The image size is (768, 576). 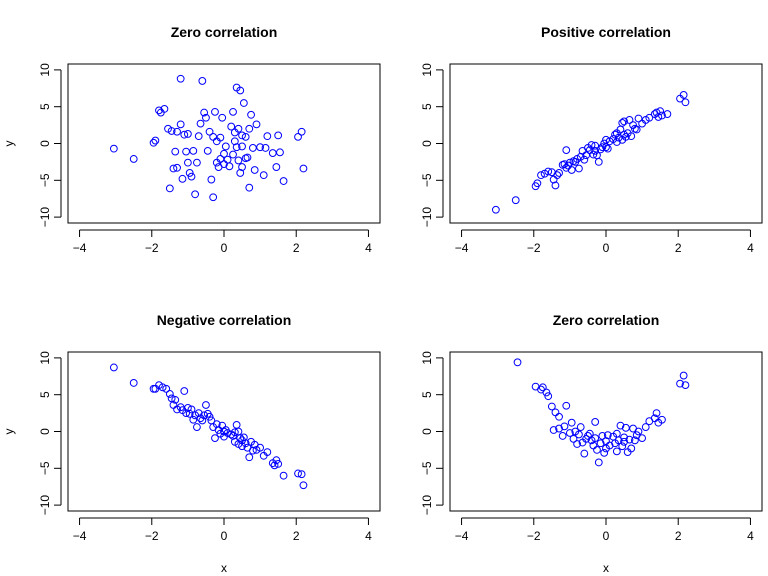 What do you see at coordinates (224, 32) in the screenshot?
I see `chart-title: Zero correlation` at bounding box center [224, 32].